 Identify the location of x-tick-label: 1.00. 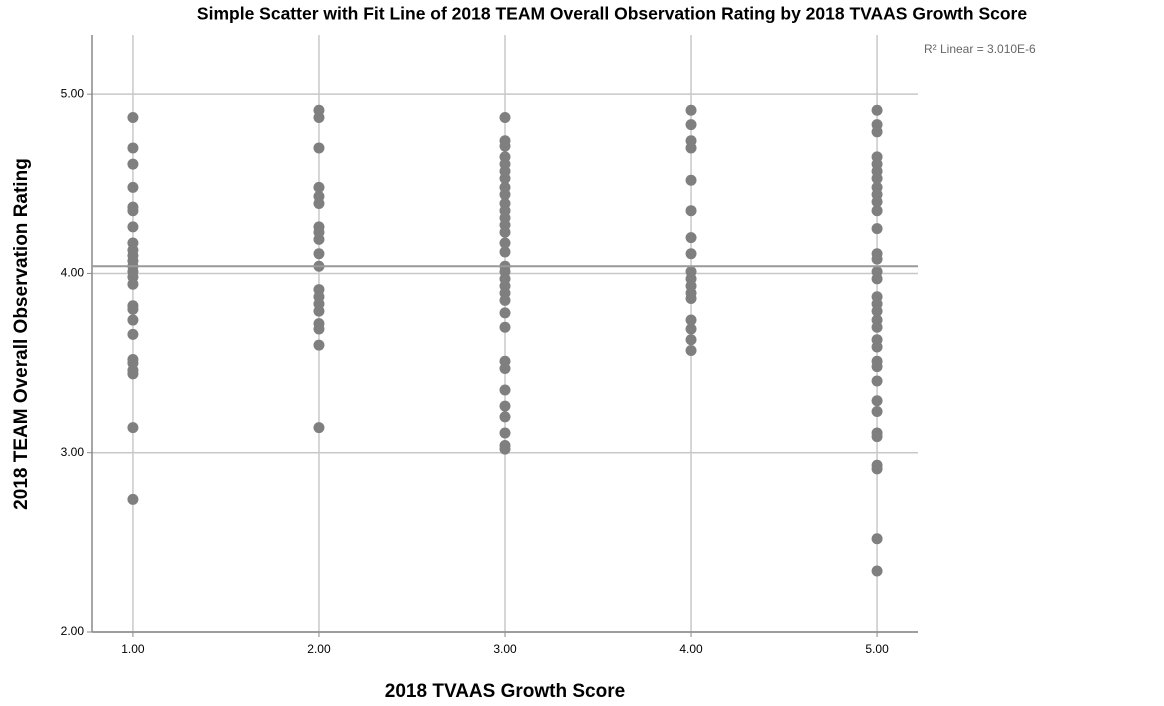
(133, 649).